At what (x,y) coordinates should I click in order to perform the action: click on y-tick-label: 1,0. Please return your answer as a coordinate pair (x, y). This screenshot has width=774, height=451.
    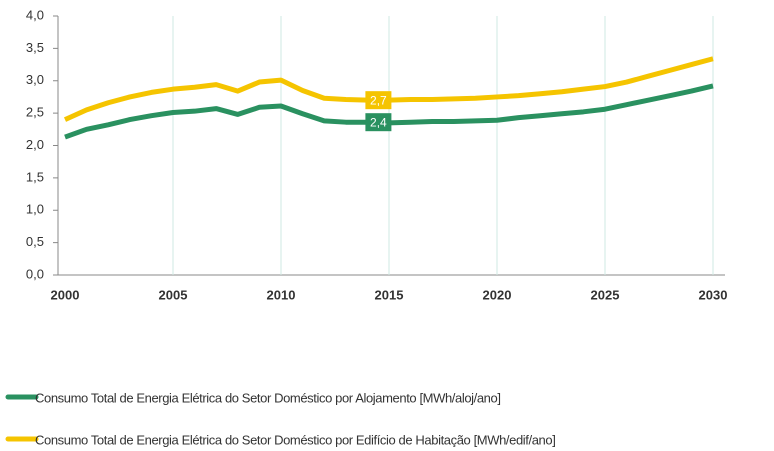
    Looking at the image, I should click on (35, 209).